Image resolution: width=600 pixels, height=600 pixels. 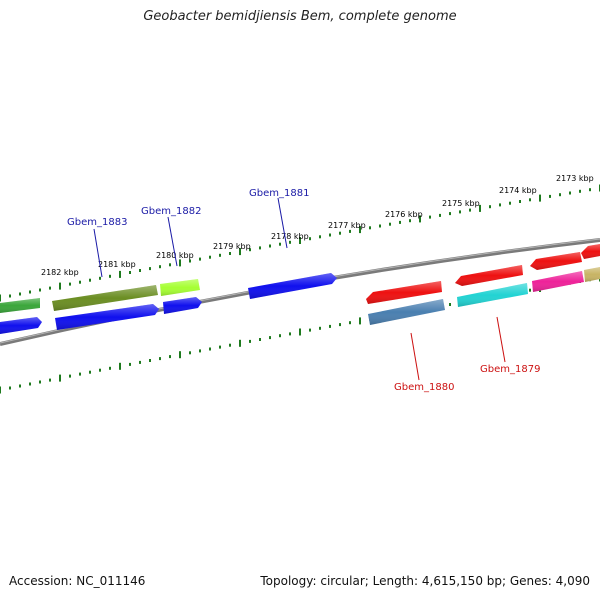 What do you see at coordinates (404, 214) in the screenshot?
I see `tick-label-2176: 2176 kbp` at bounding box center [404, 214].